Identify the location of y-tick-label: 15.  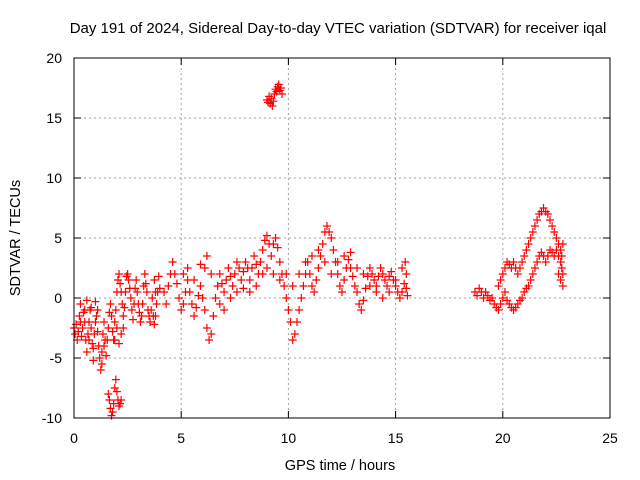
(54, 118).